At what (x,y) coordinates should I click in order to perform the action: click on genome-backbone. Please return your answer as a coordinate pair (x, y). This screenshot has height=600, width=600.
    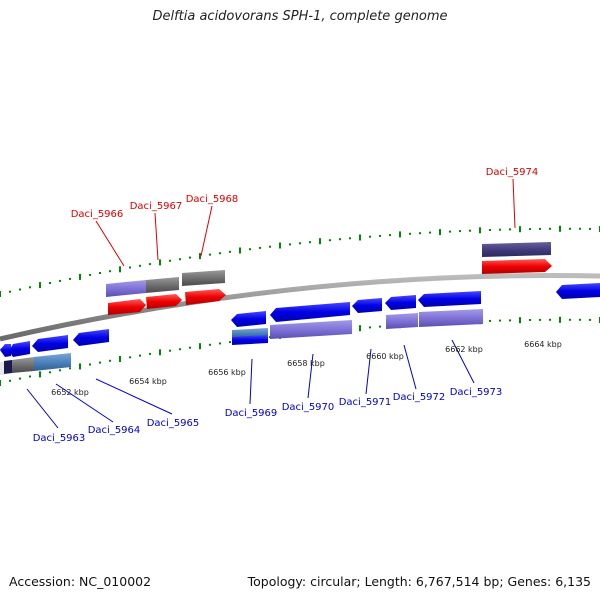
    Looking at the image, I should click on (300, 307).